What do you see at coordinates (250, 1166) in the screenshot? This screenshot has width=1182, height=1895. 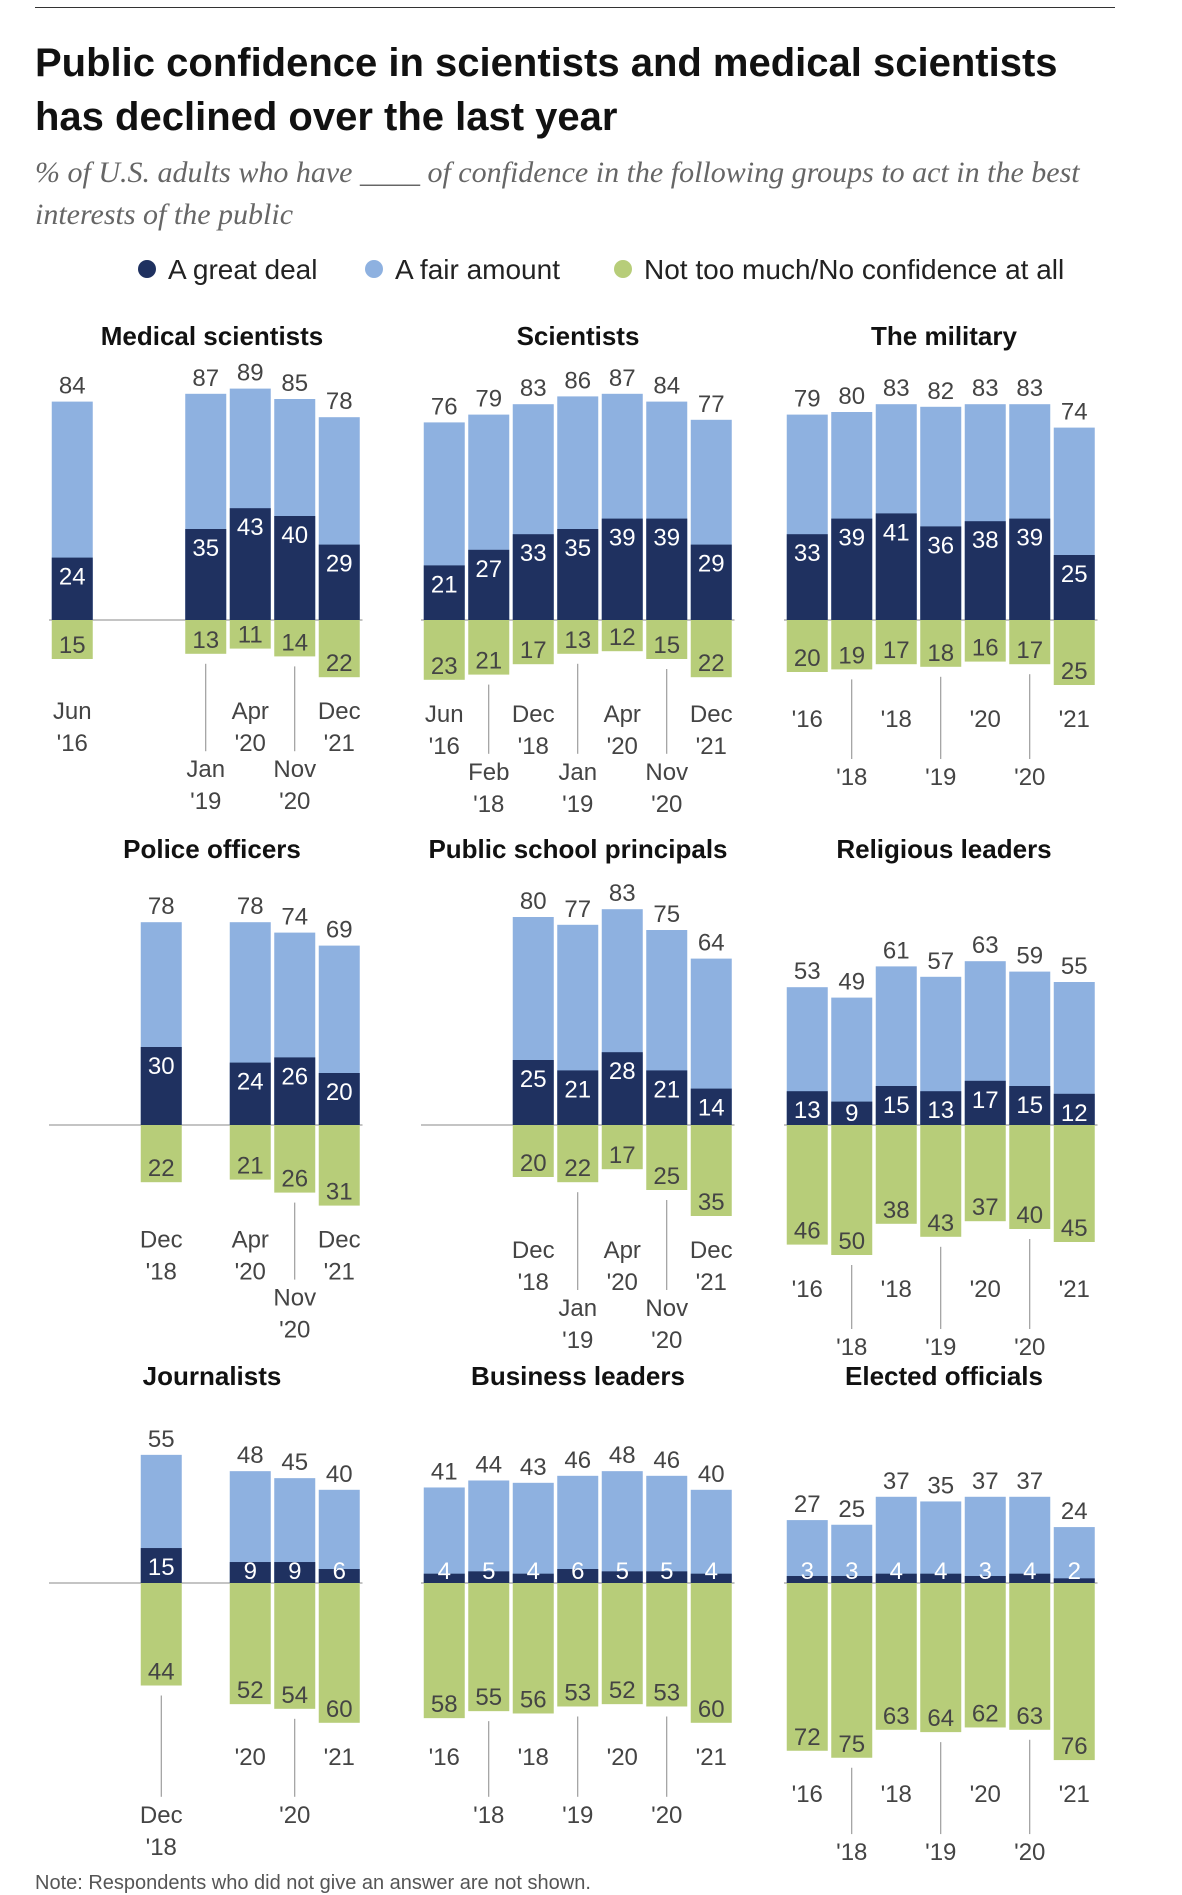 I see `label-not-too-much: 21` at bounding box center [250, 1166].